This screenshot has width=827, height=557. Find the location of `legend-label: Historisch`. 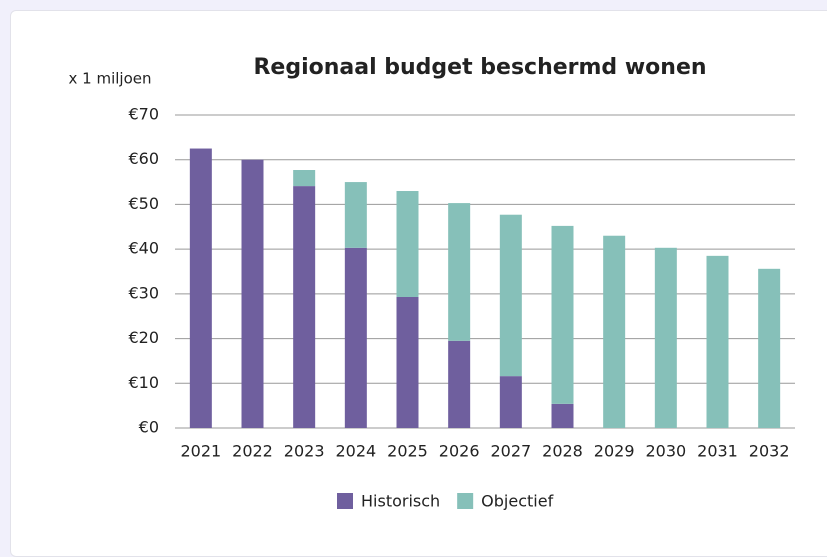

legend-label: Historisch is located at coordinates (400, 501).